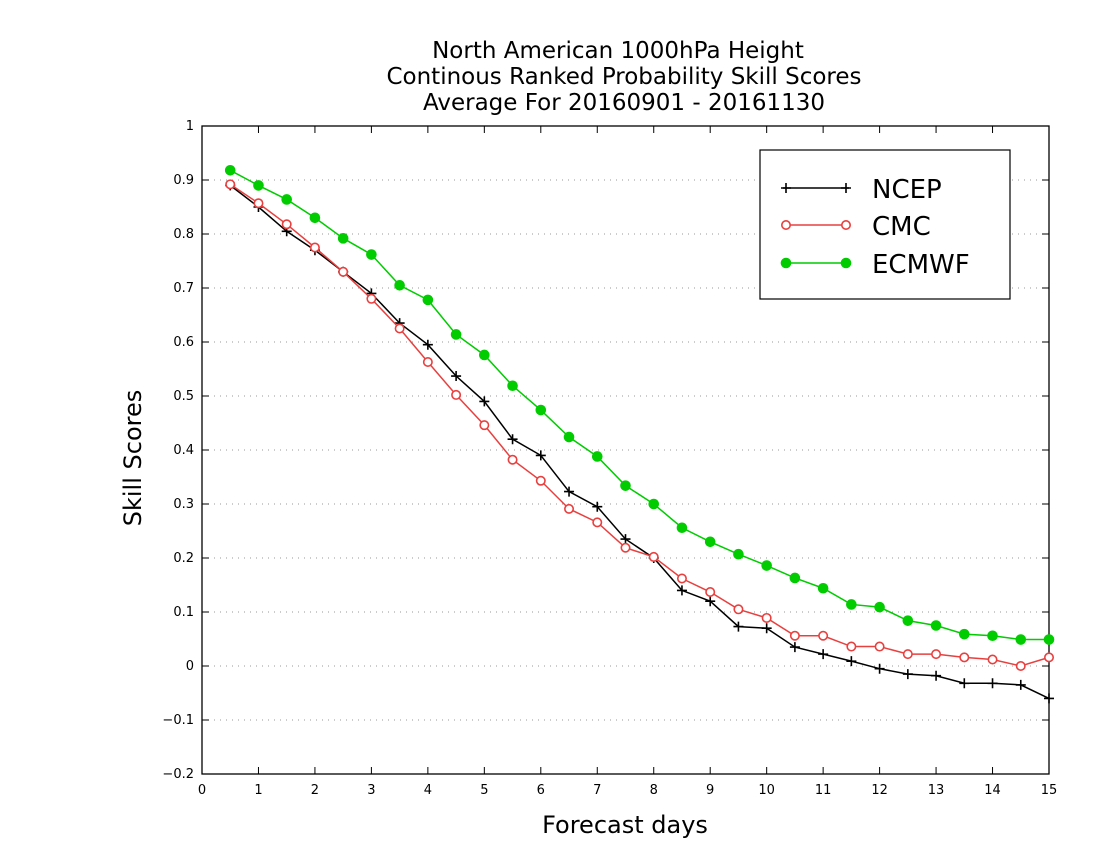  What do you see at coordinates (766, 790) in the screenshot?
I see `x-tick-label: 10` at bounding box center [766, 790].